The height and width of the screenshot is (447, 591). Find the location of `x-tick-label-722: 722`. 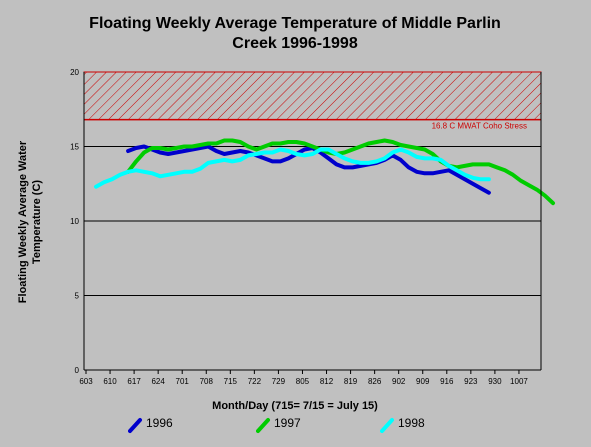

x-tick-label-722: 722 is located at coordinates (255, 381).